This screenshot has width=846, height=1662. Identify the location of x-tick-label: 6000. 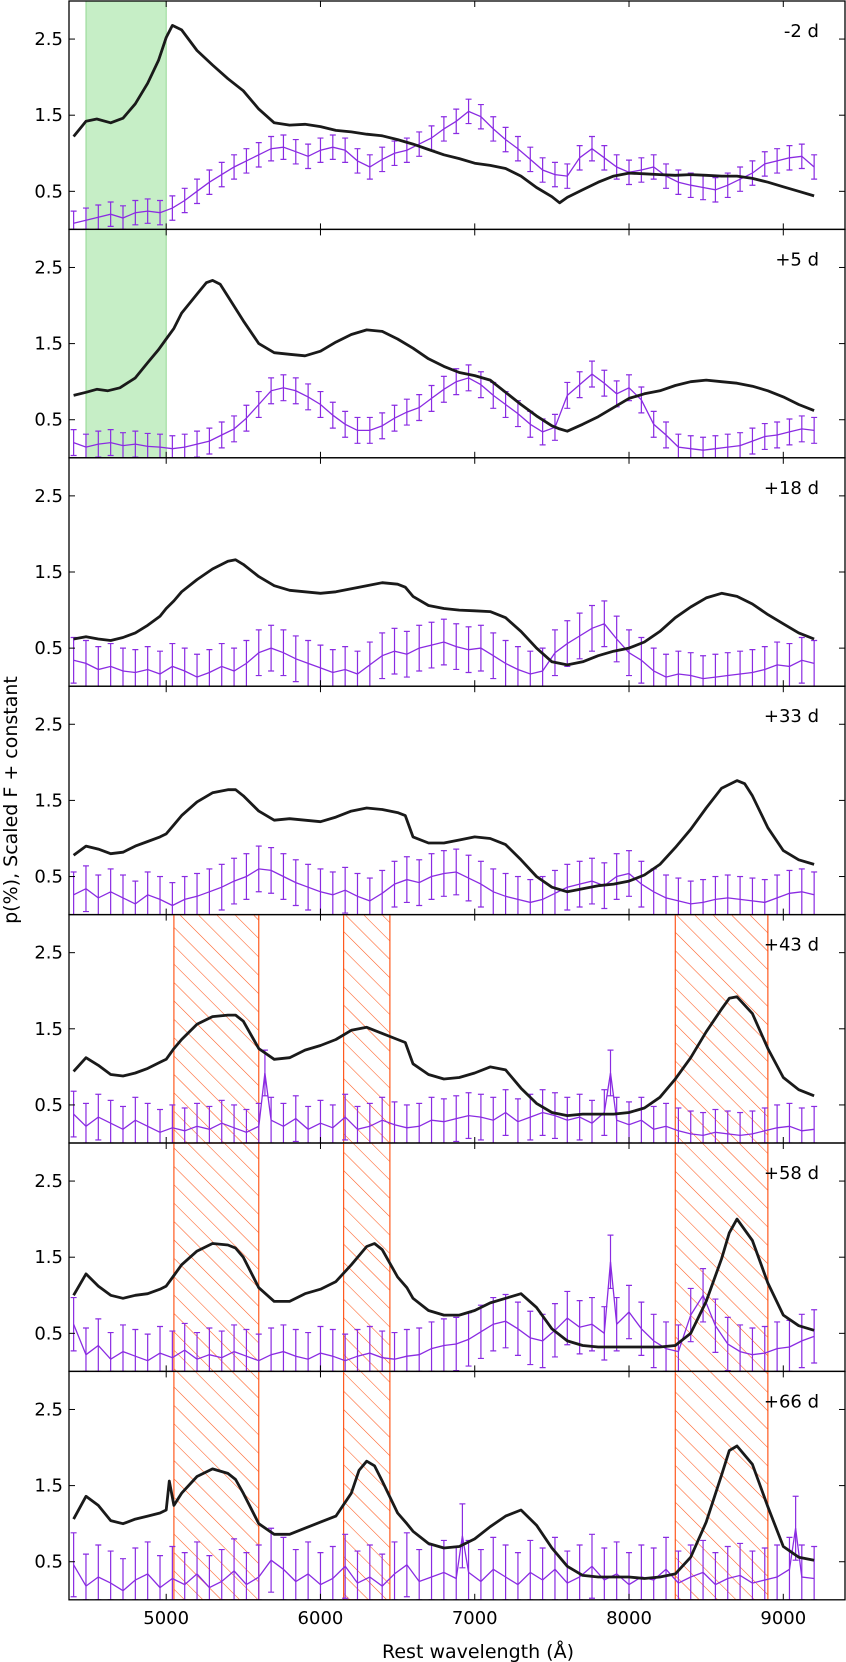
(321, 1618).